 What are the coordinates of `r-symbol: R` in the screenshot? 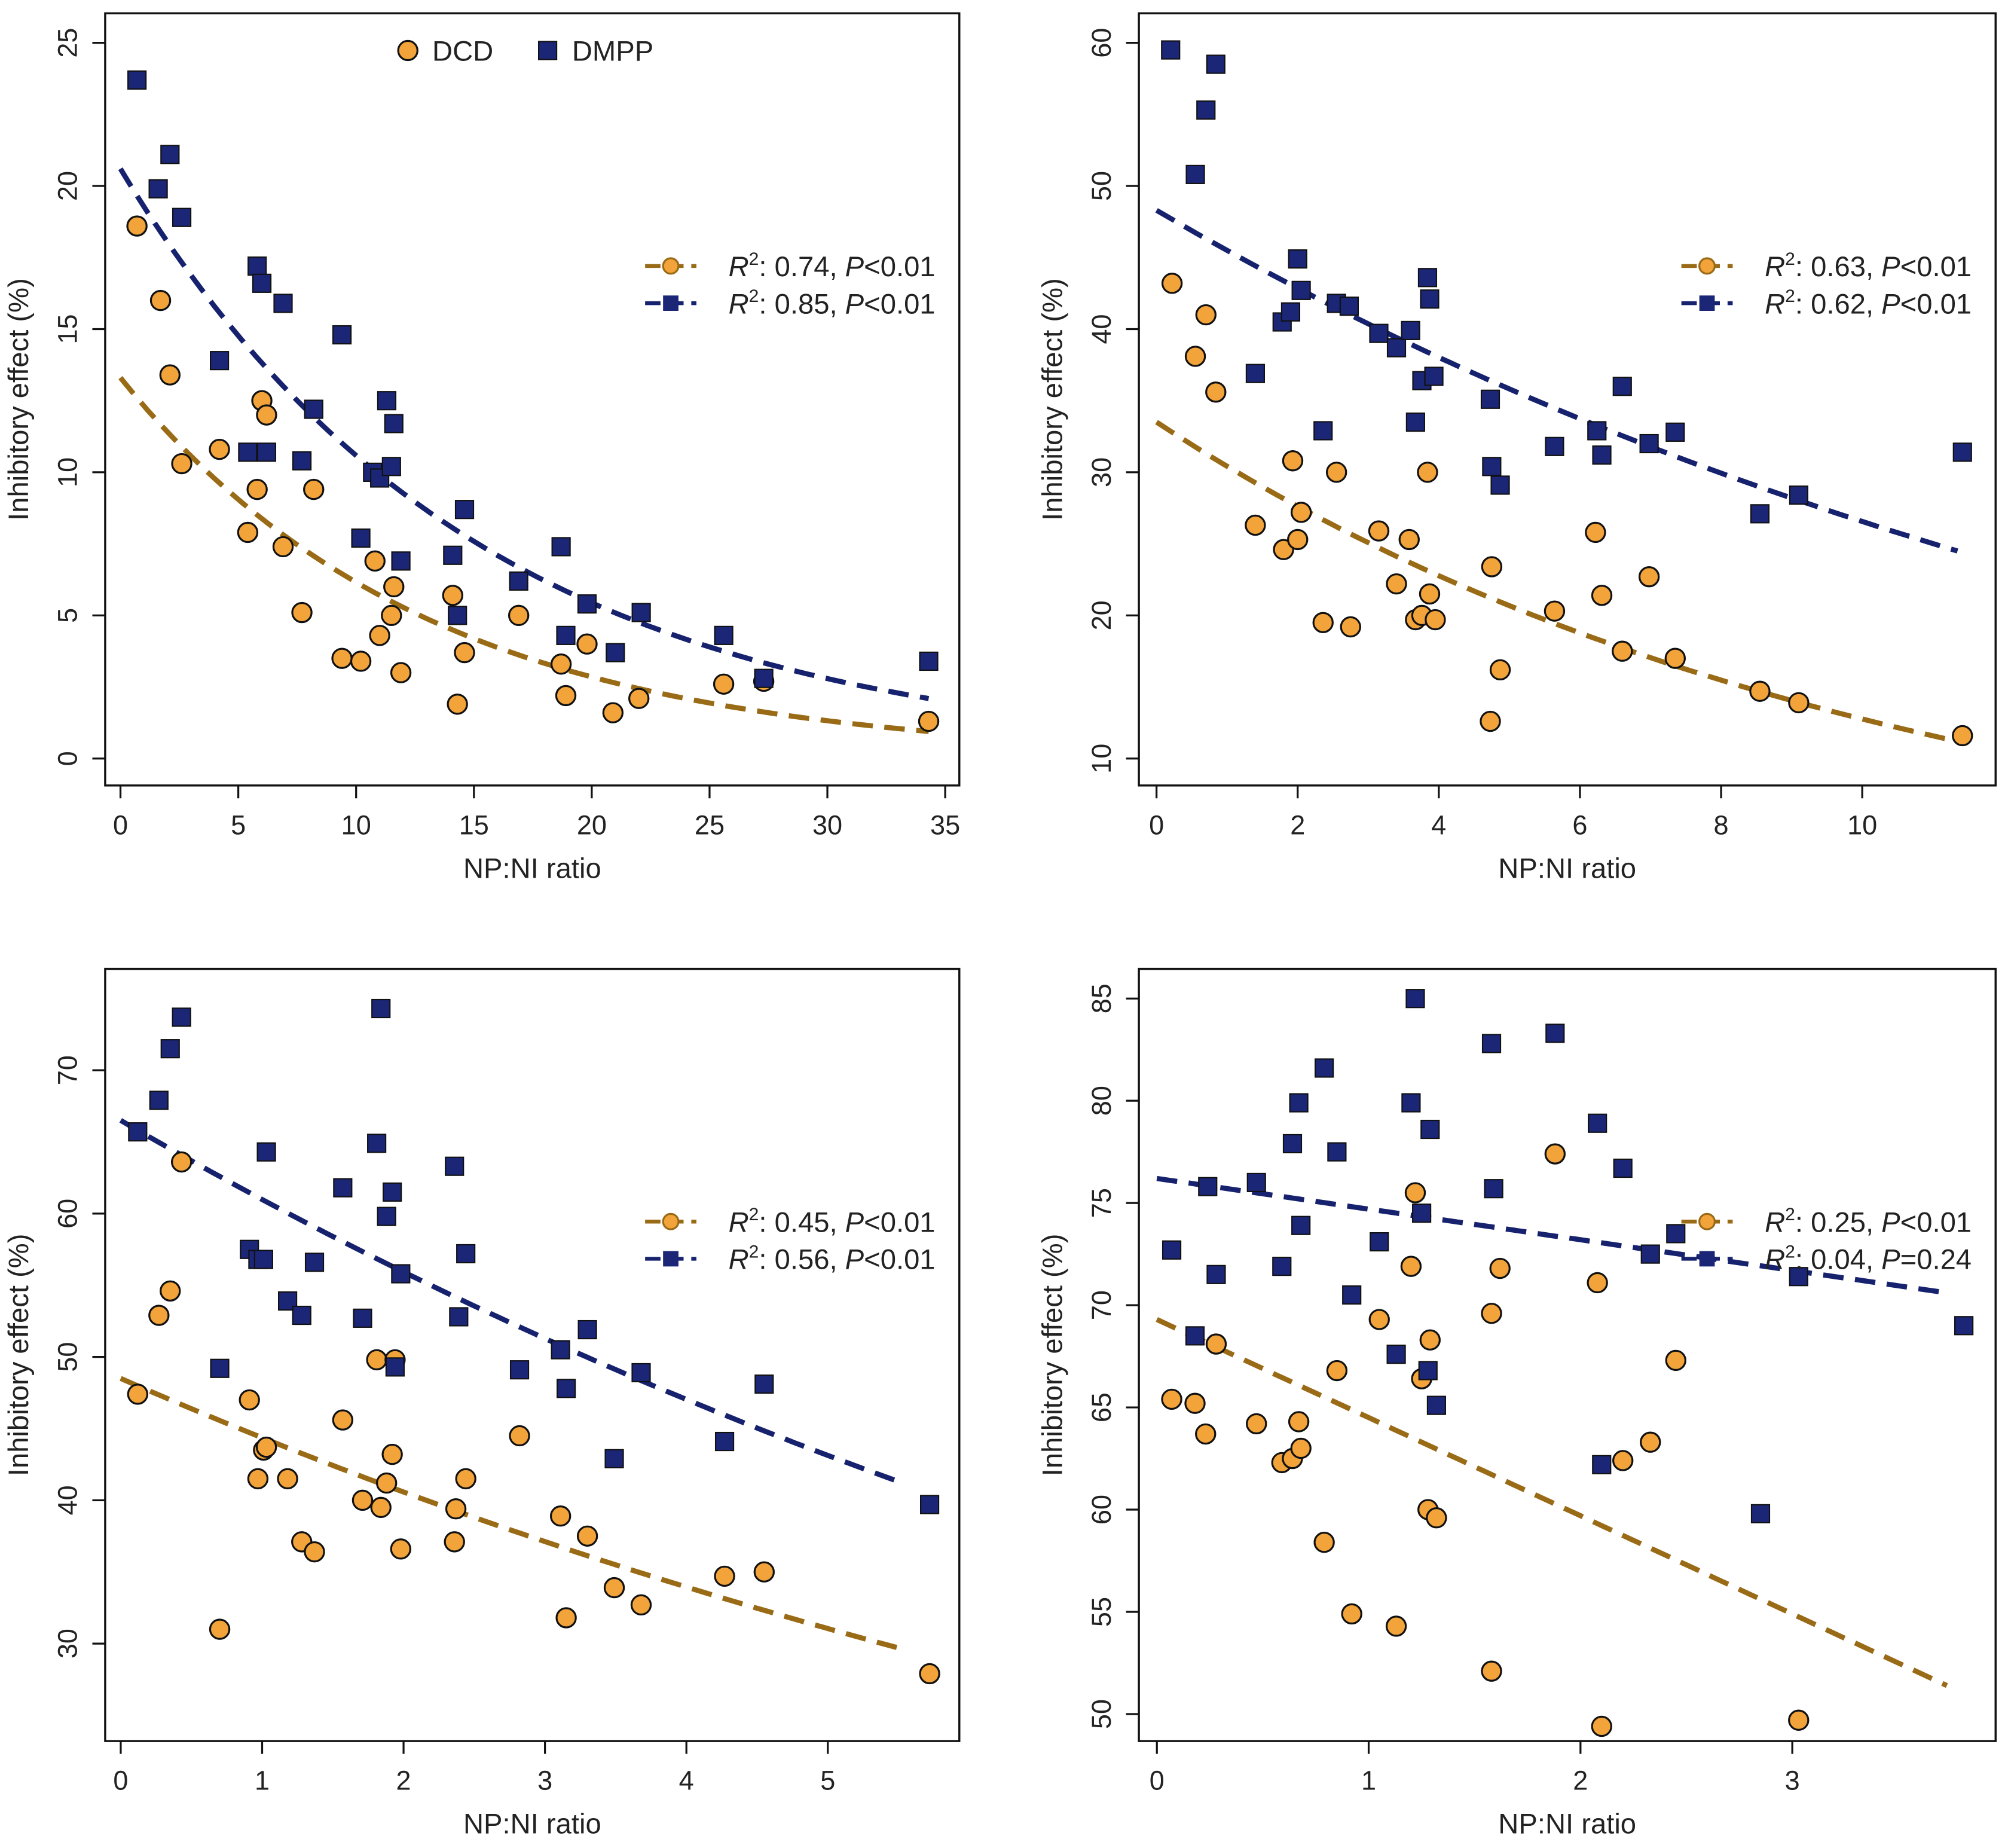 It's located at (1775, 304).